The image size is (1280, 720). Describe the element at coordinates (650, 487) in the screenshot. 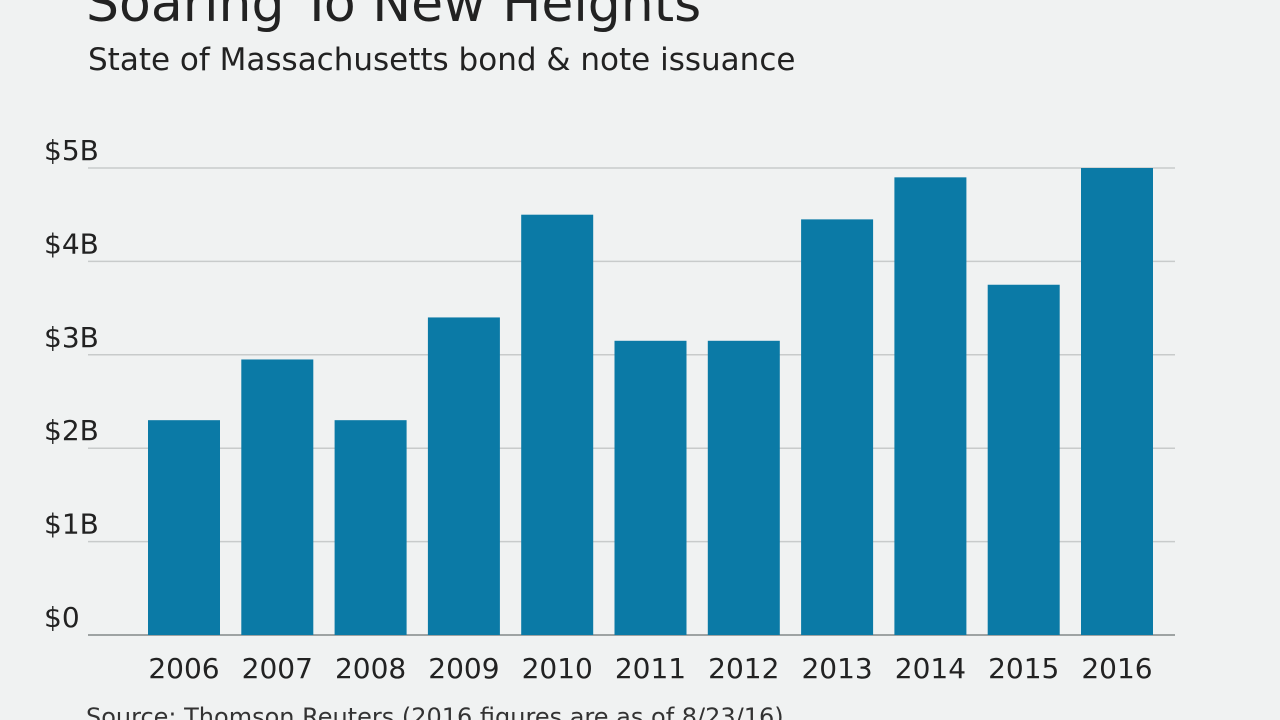

I see `bar-2011` at that location.